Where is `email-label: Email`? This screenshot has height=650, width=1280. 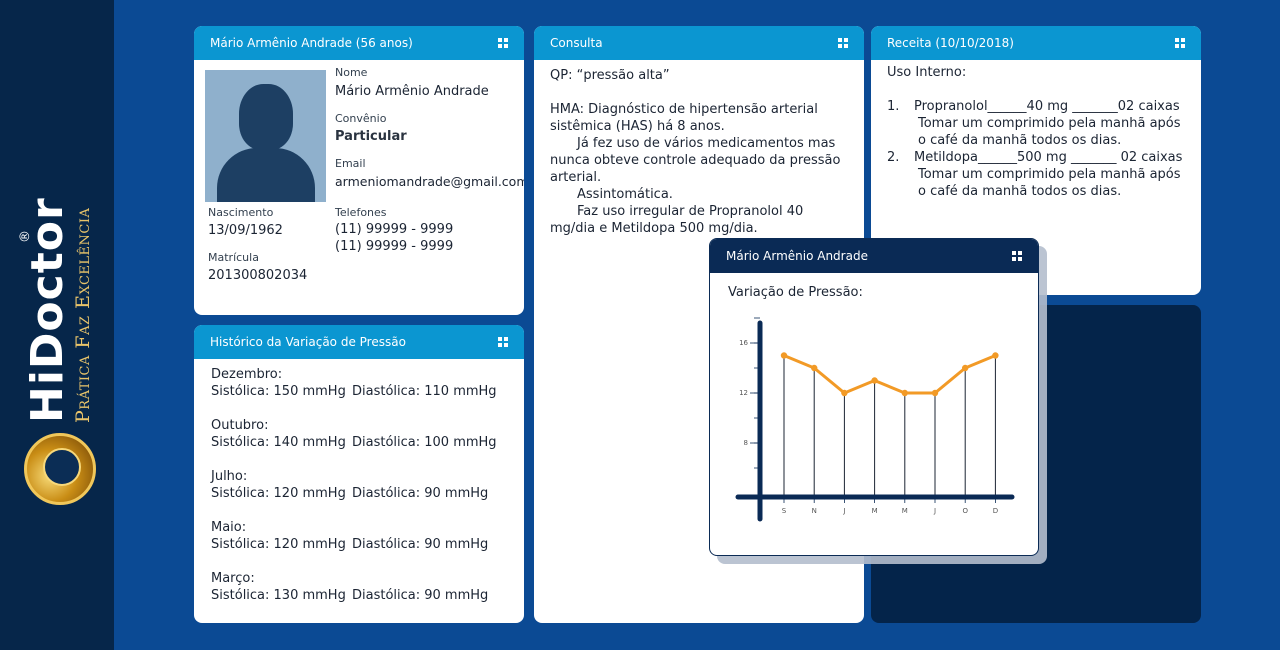
email-label: Email is located at coordinates (350, 163).